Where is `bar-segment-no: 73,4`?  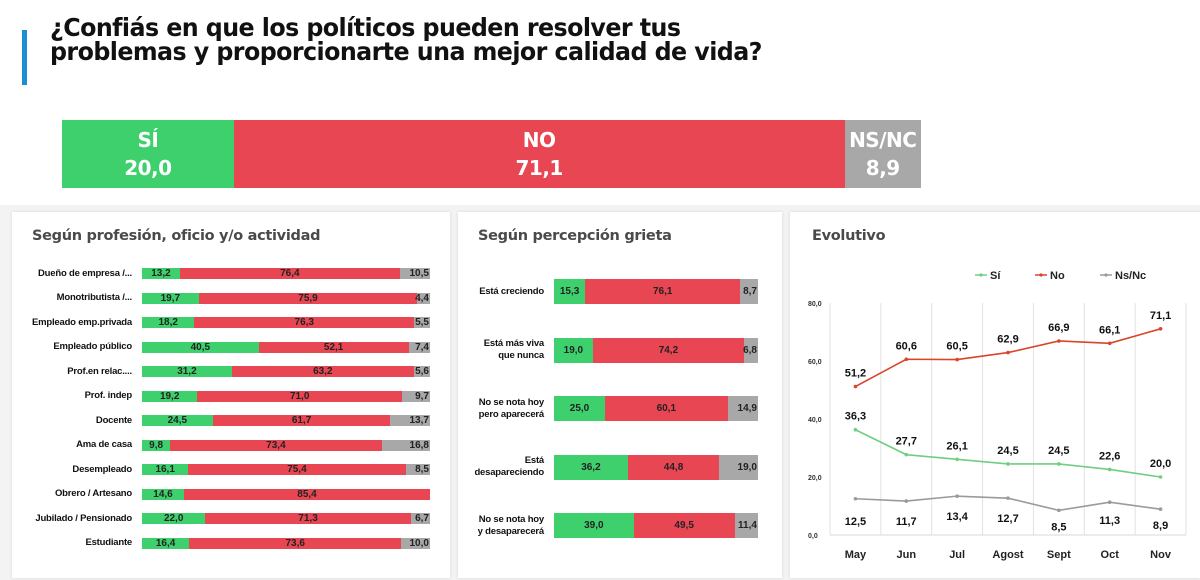
bar-segment-no: 73,4 is located at coordinates (276, 445).